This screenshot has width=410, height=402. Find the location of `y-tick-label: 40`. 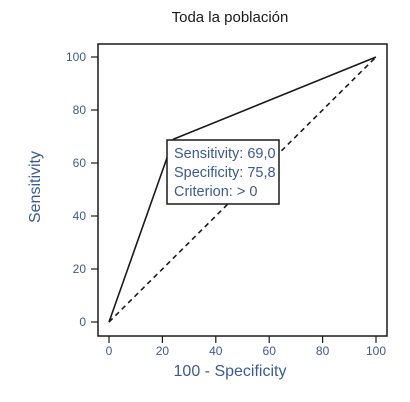

y-tick-label: 40 is located at coordinates (80, 216).